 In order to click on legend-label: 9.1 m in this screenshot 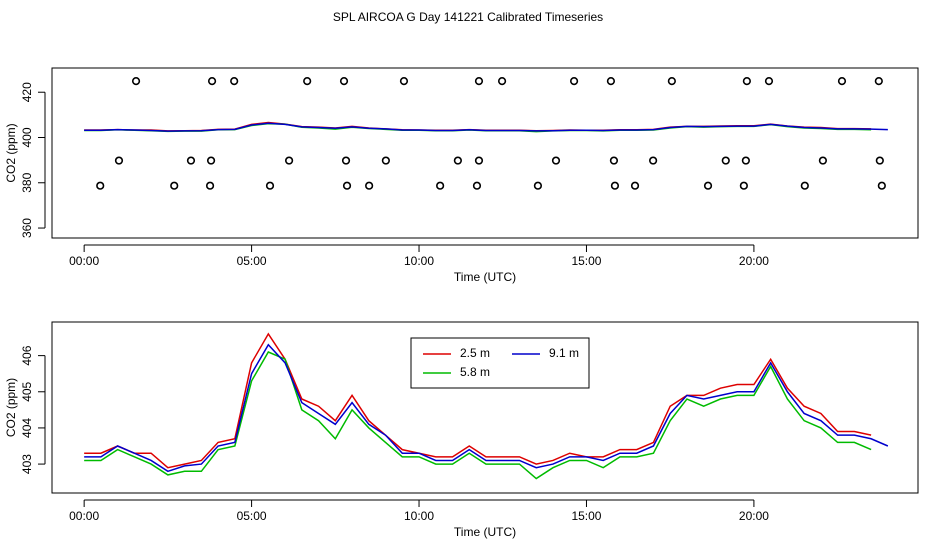, I will do `click(564, 353)`.